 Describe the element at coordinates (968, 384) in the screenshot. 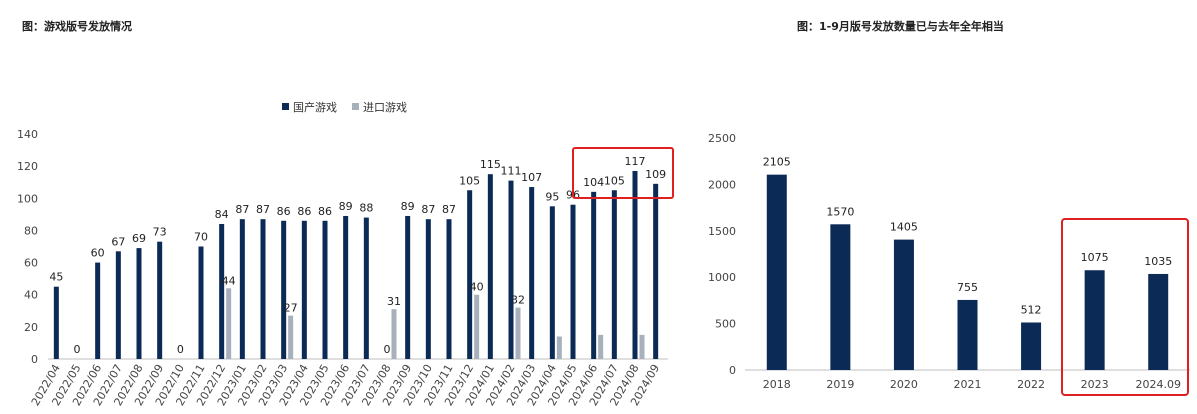

I see `x-tick-label: 2021` at that location.